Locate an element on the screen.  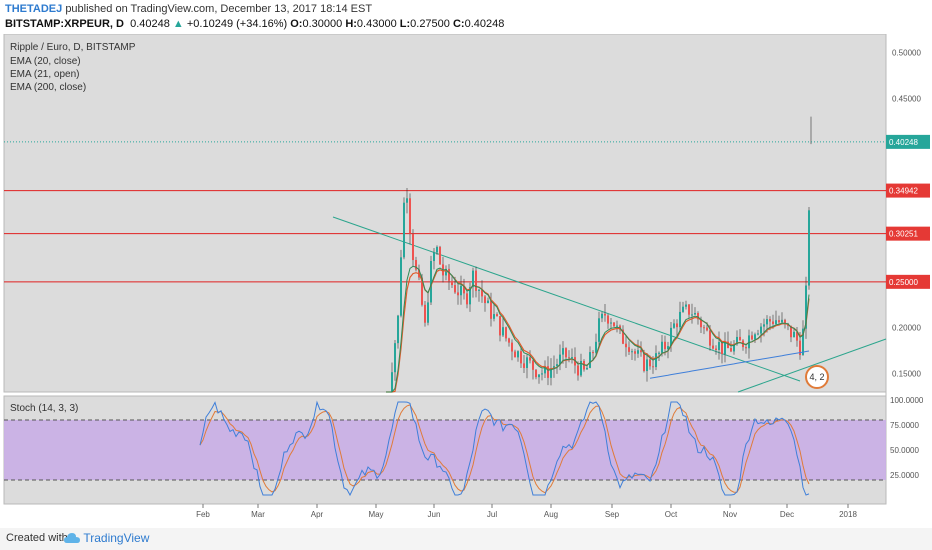
y-tick-label: 0.20000 is located at coordinates (906, 328).